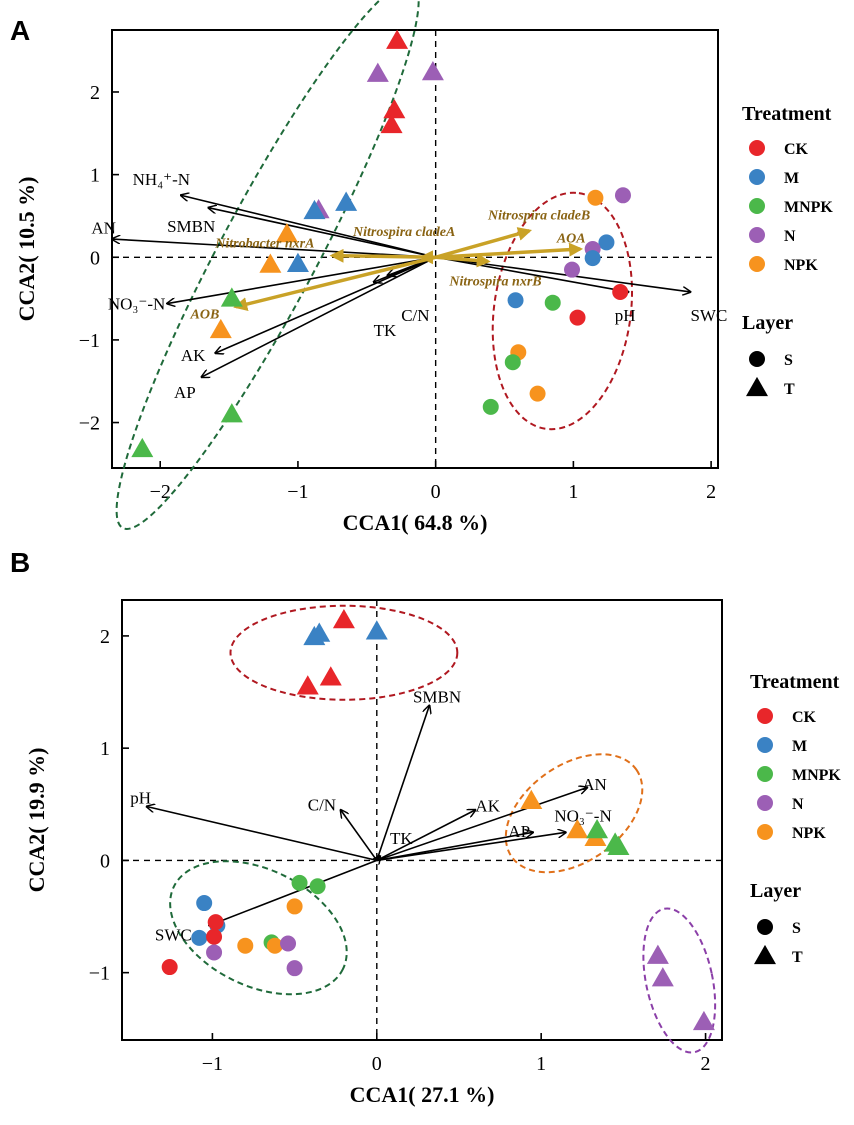  I want to click on legend-swatch-ck, so click(765, 716).